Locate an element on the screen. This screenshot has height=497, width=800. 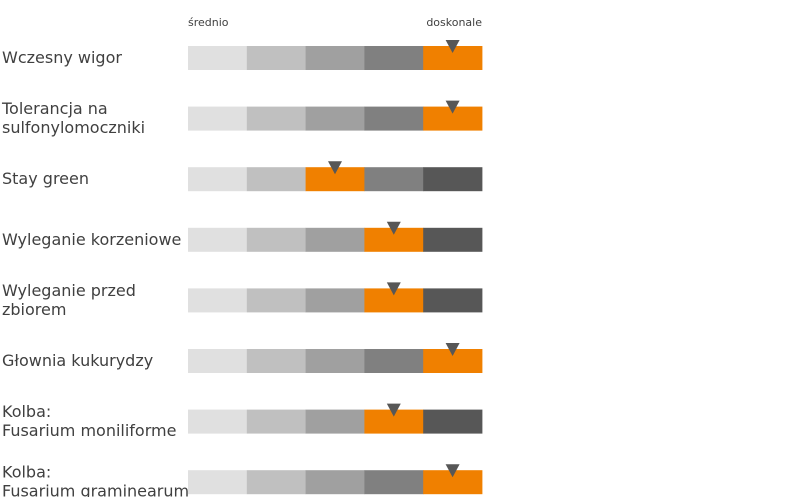
rating-row: Głownia kukurydzy is located at coordinates (242, 358).